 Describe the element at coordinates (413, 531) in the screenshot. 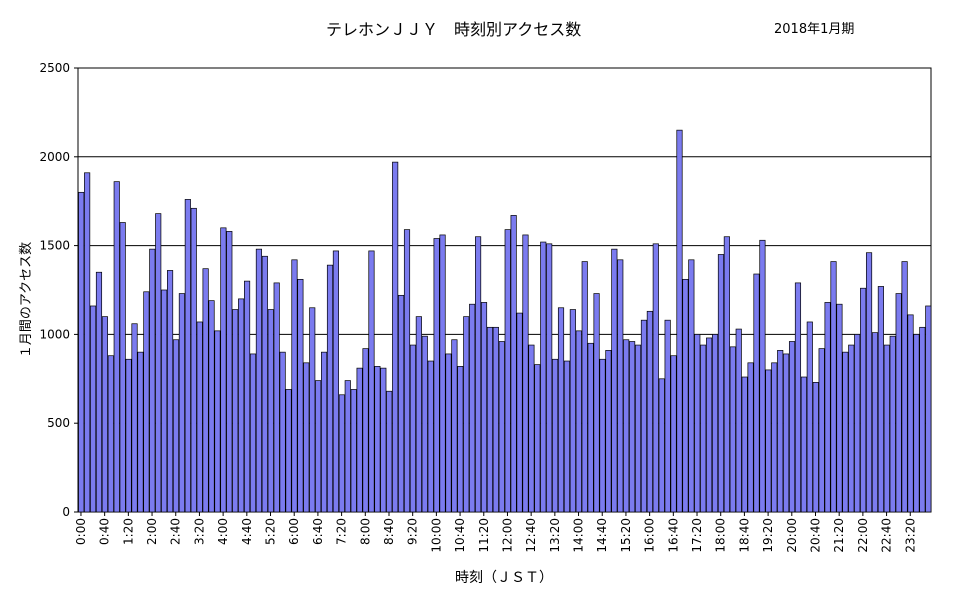

I see `x-tick-label: 9:20` at that location.